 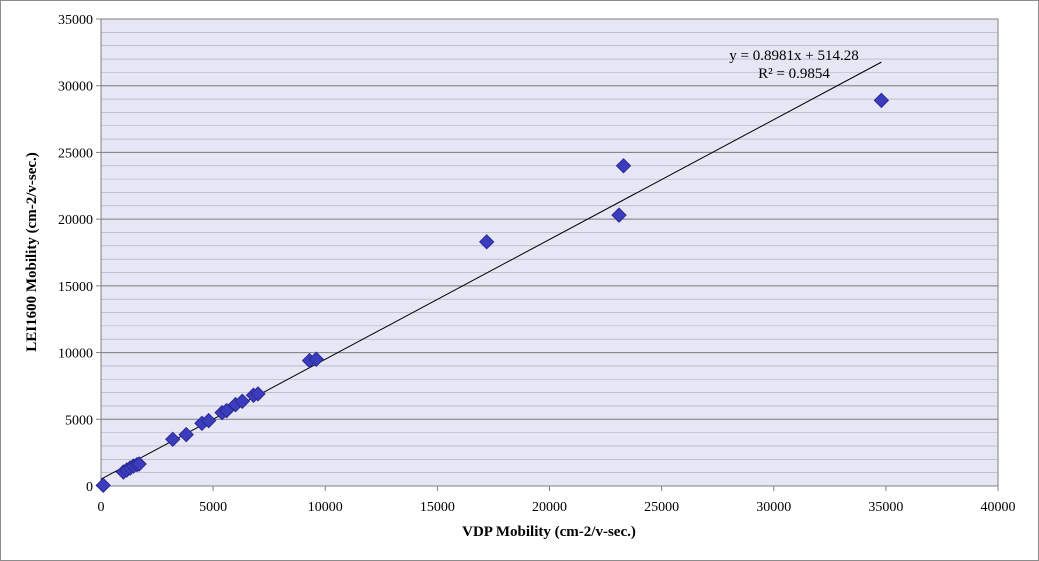 I want to click on y-tick-label: 35000, so click(x=75, y=20).